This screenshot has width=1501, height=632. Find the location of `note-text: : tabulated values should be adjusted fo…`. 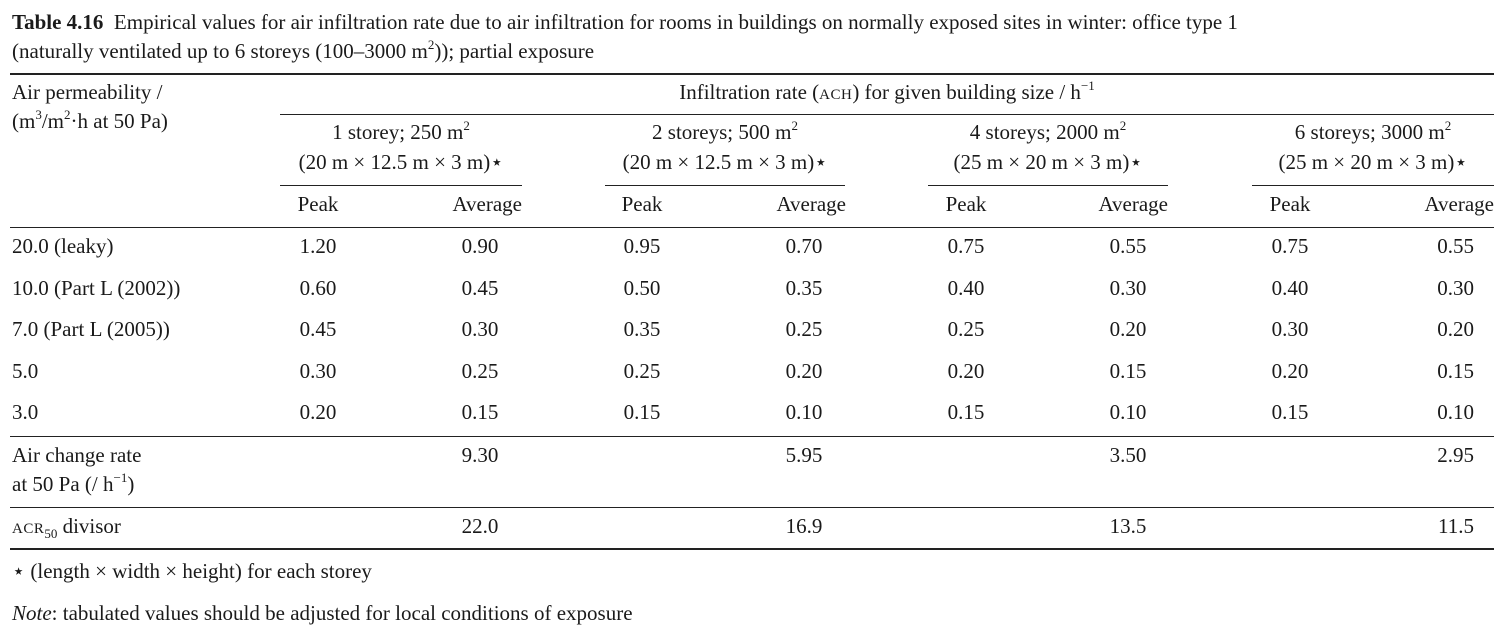

note-text: : tabulated values should be adjusted fo… is located at coordinates (342, 613).